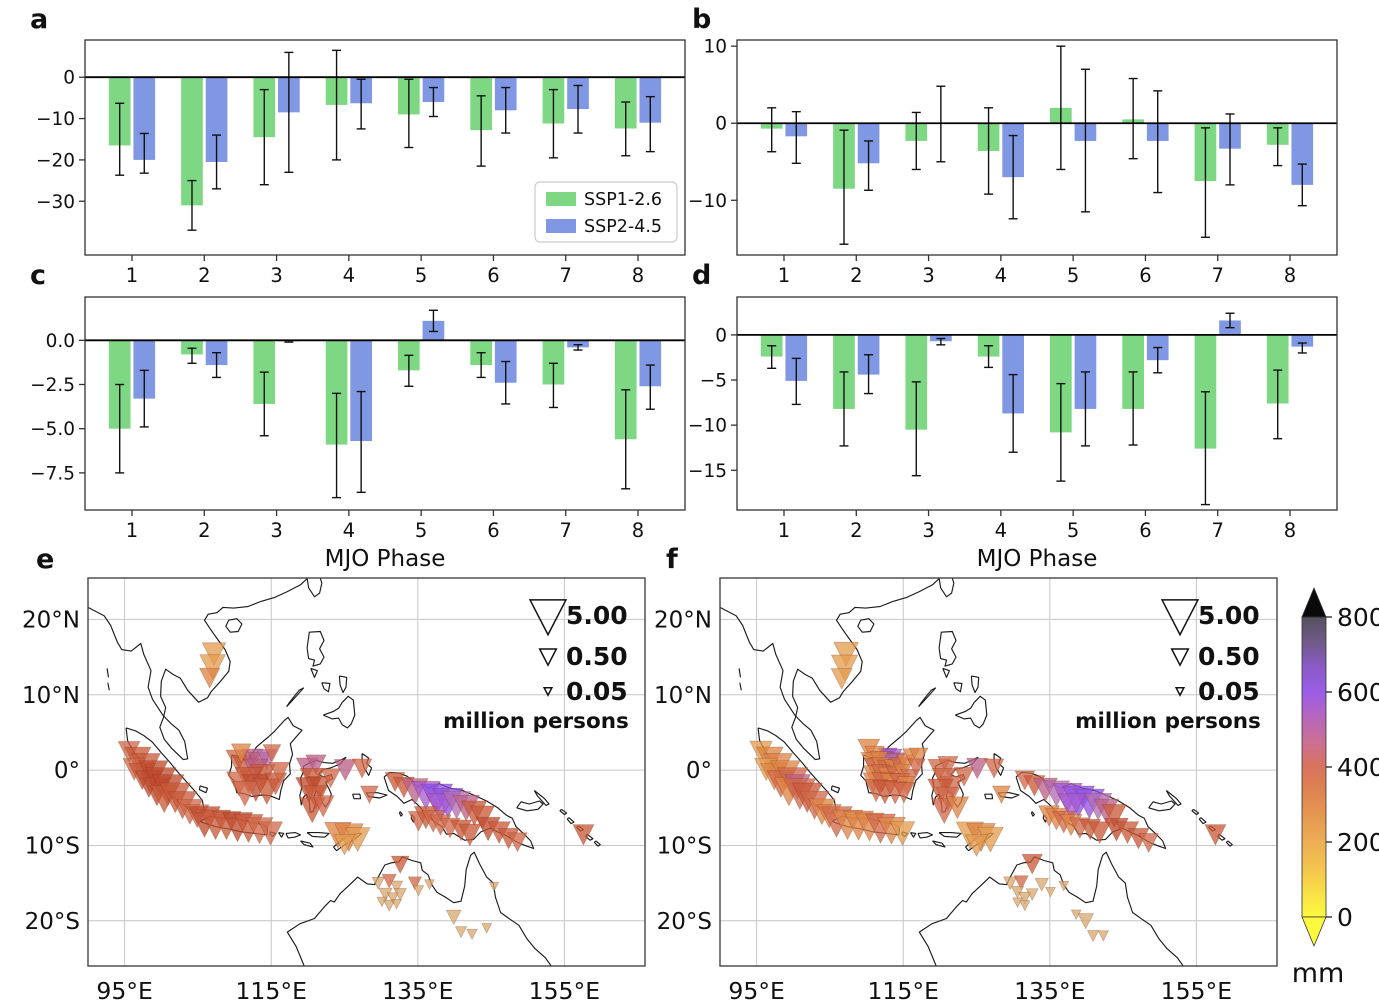  I want to click on panel-label-c: c, so click(38, 275).